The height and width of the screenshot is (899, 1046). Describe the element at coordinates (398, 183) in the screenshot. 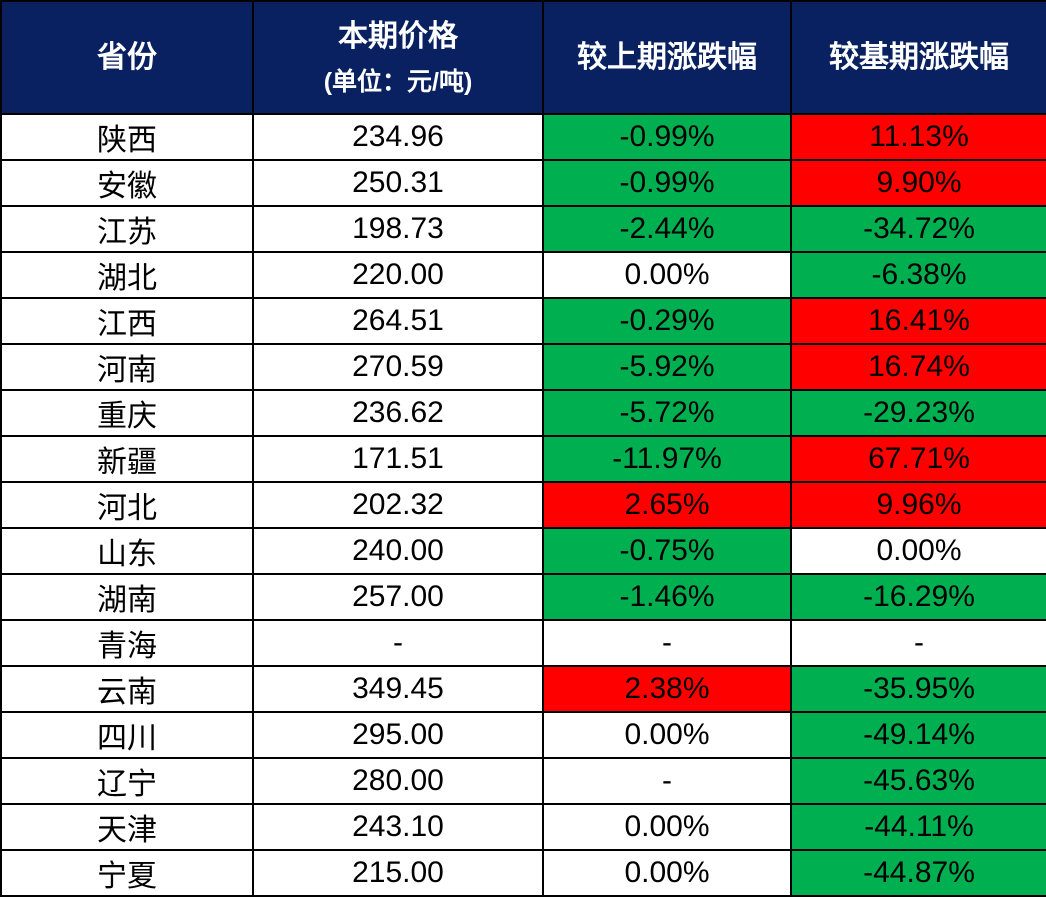

I see `cell-price: 250.31` at that location.